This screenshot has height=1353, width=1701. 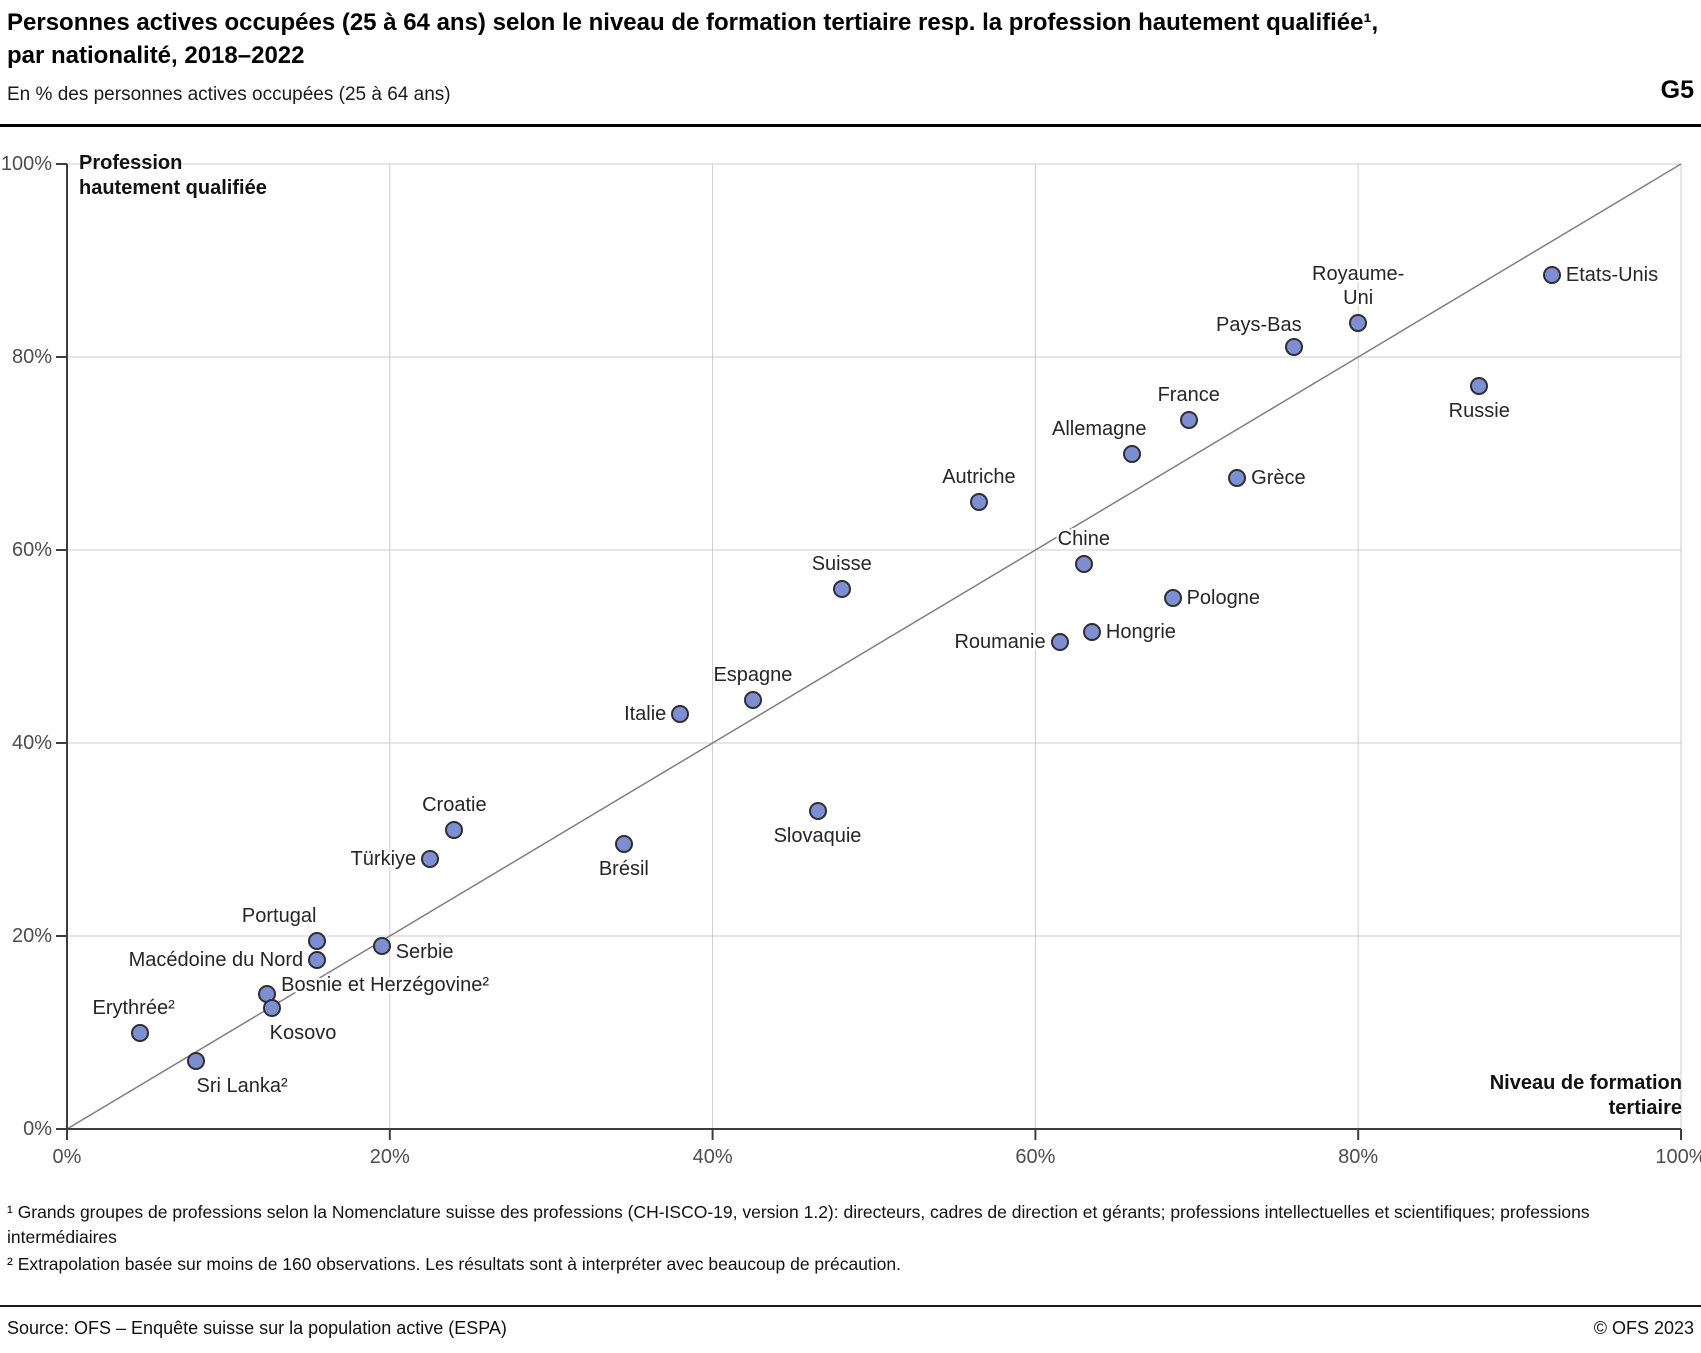 What do you see at coordinates (1678, 1157) in the screenshot?
I see `x-tick-label: 100%` at bounding box center [1678, 1157].